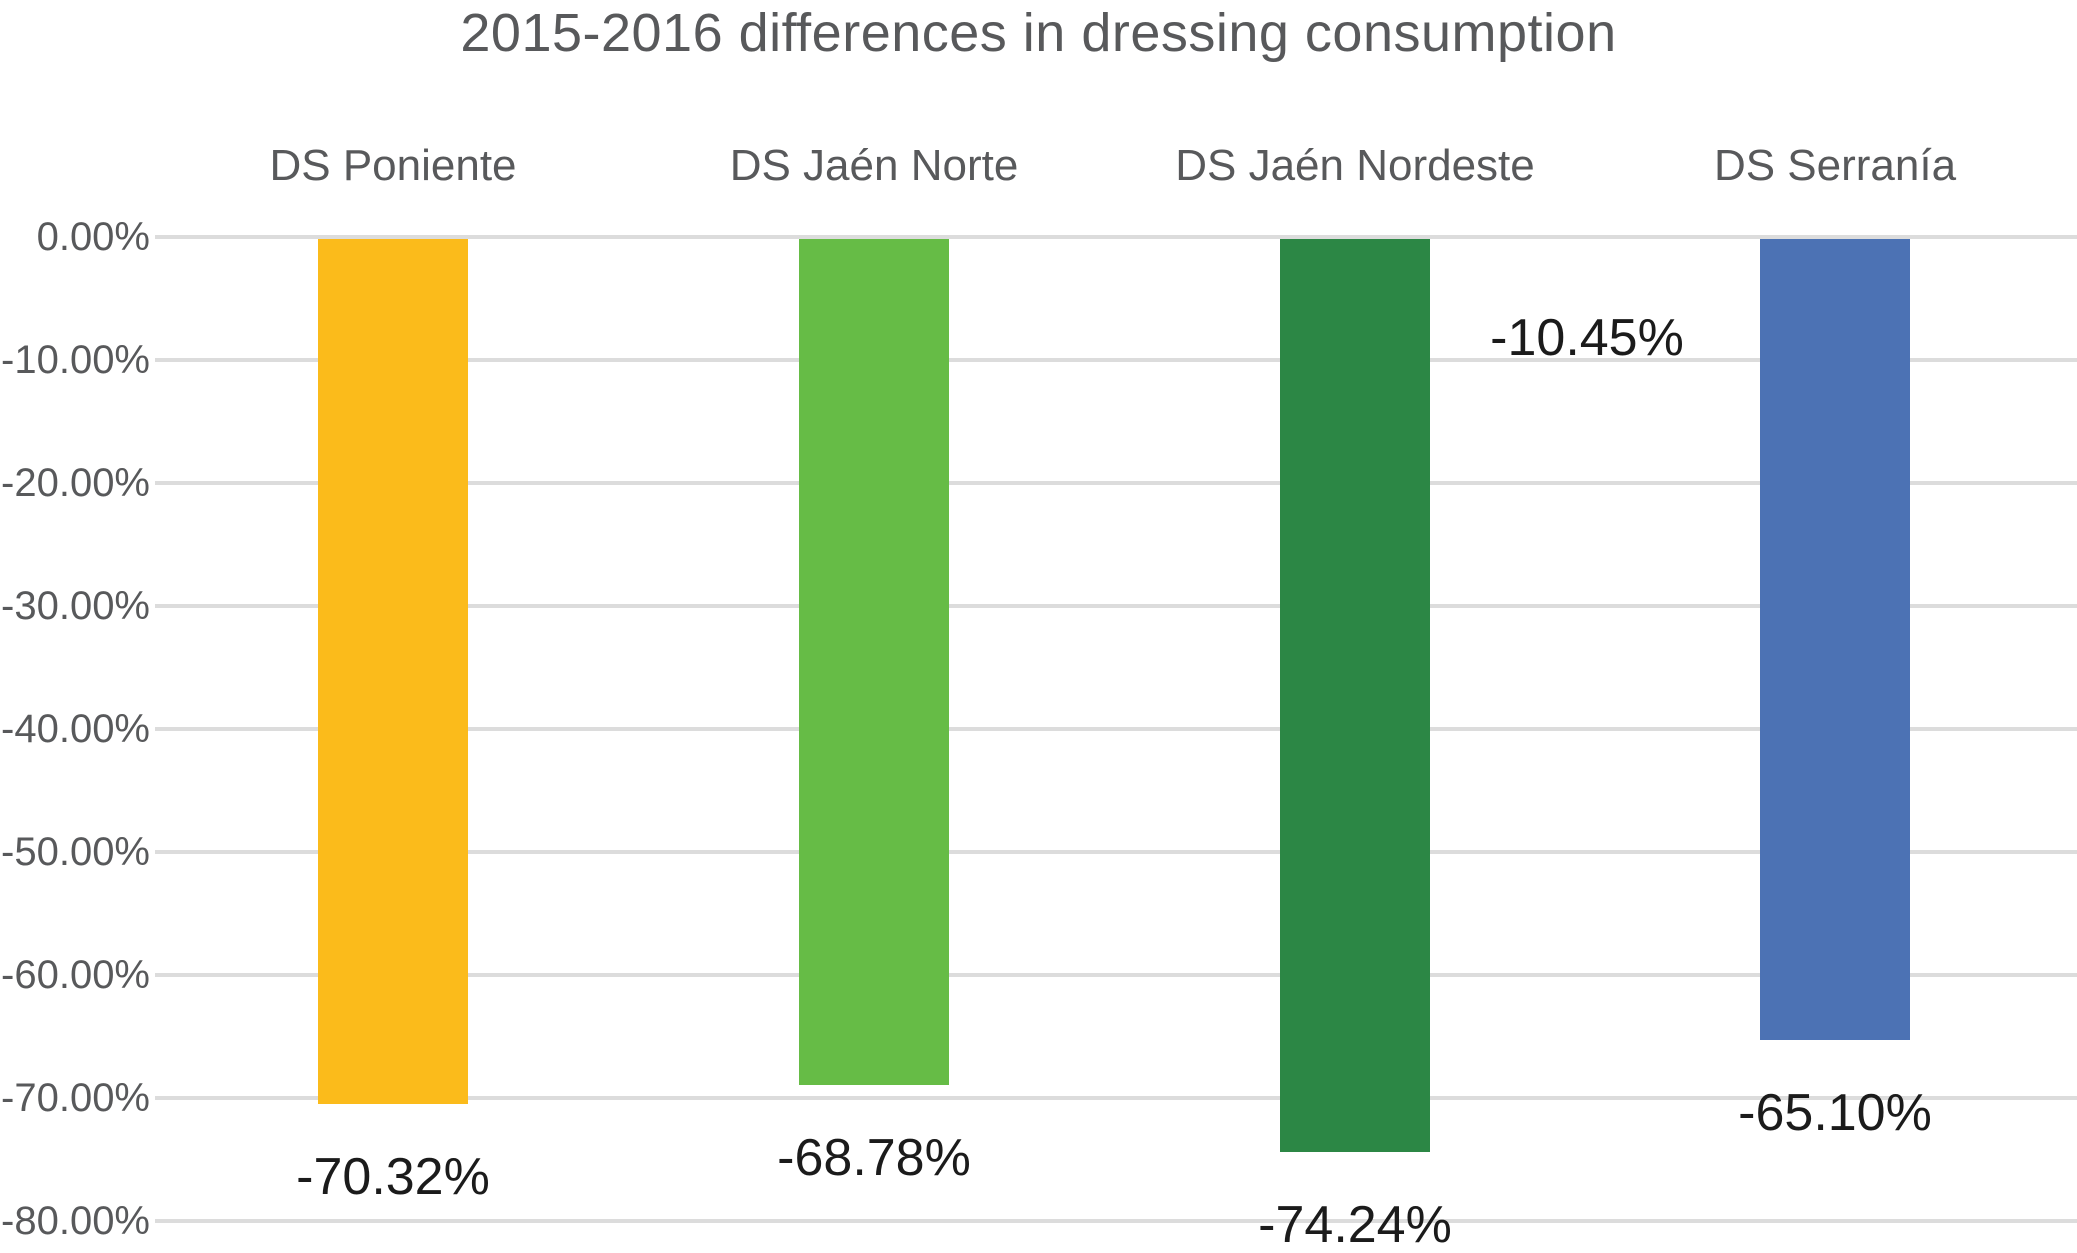  I want to click on y-axis-tick-1: -10.00%, so click(75, 360).